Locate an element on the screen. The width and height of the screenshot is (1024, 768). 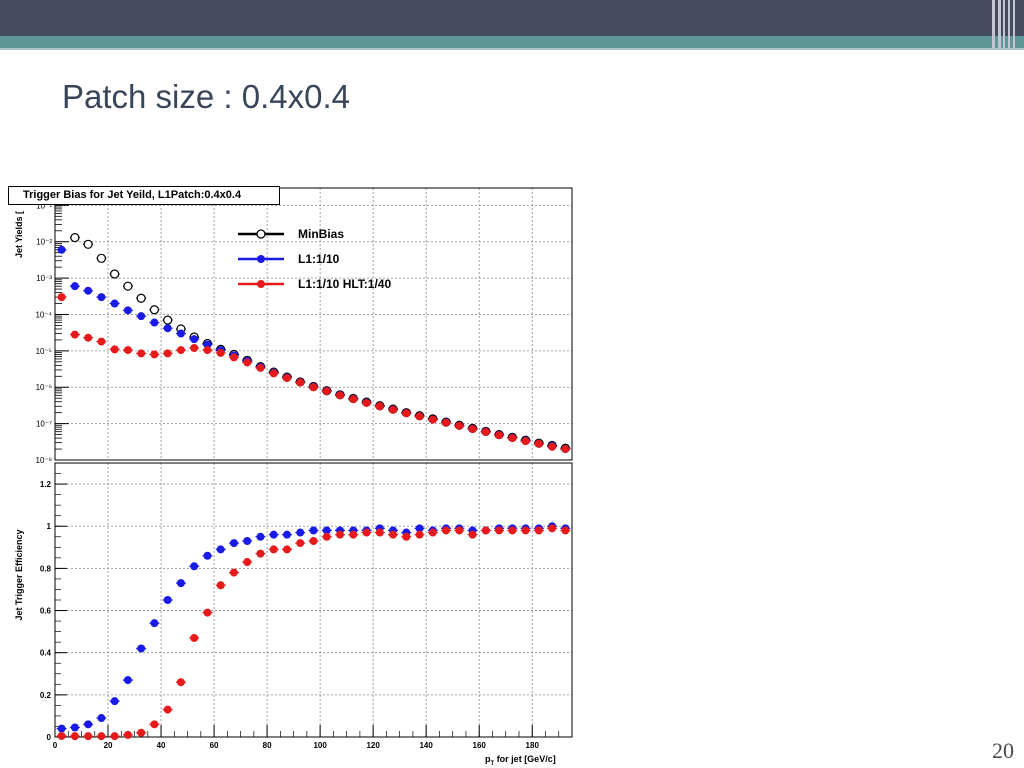
corner-decoration is located at coordinates (1005, 24).